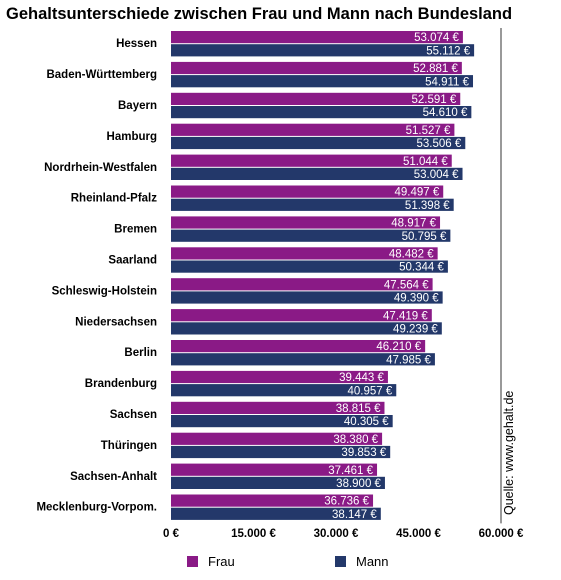 The image size is (561, 580). I want to click on data-label: 36.736 €, so click(346, 502).